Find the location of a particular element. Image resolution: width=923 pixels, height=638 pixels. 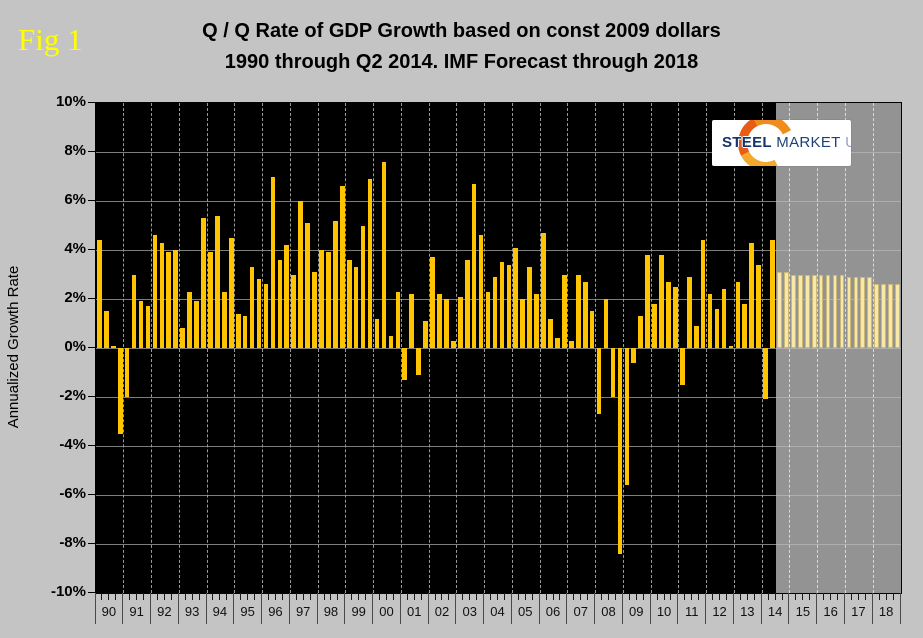

figure-label: Fig 1 is located at coordinates (50, 39).